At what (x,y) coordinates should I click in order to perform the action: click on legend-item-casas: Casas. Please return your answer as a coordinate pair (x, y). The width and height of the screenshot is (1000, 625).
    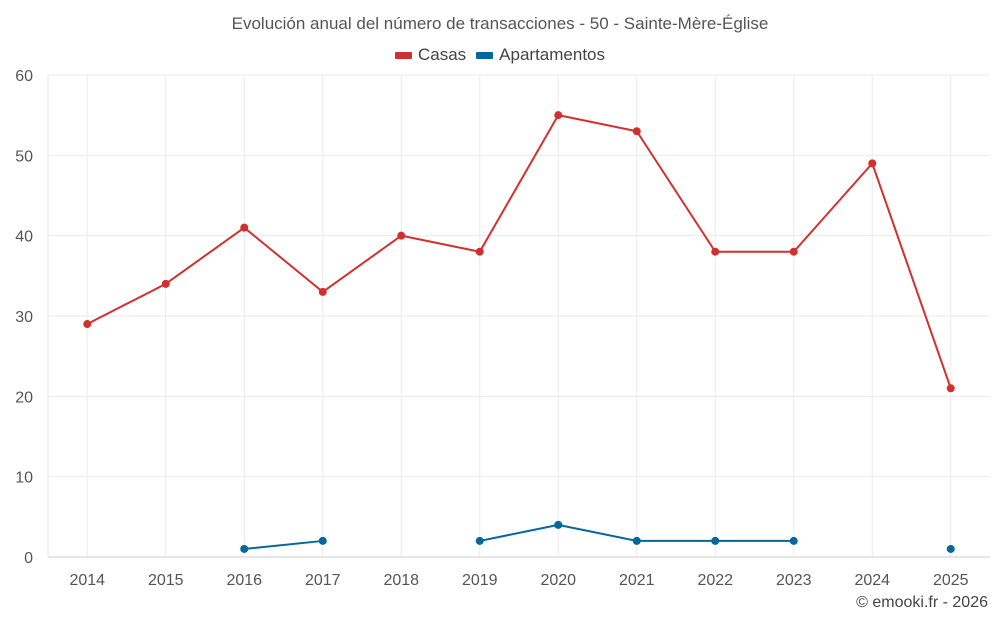
    Looking at the image, I should click on (430, 55).